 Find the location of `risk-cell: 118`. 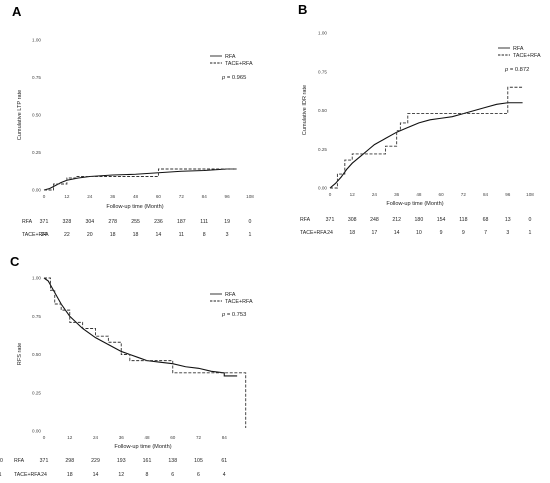

risk-cell: 118 is located at coordinates (463, 220).